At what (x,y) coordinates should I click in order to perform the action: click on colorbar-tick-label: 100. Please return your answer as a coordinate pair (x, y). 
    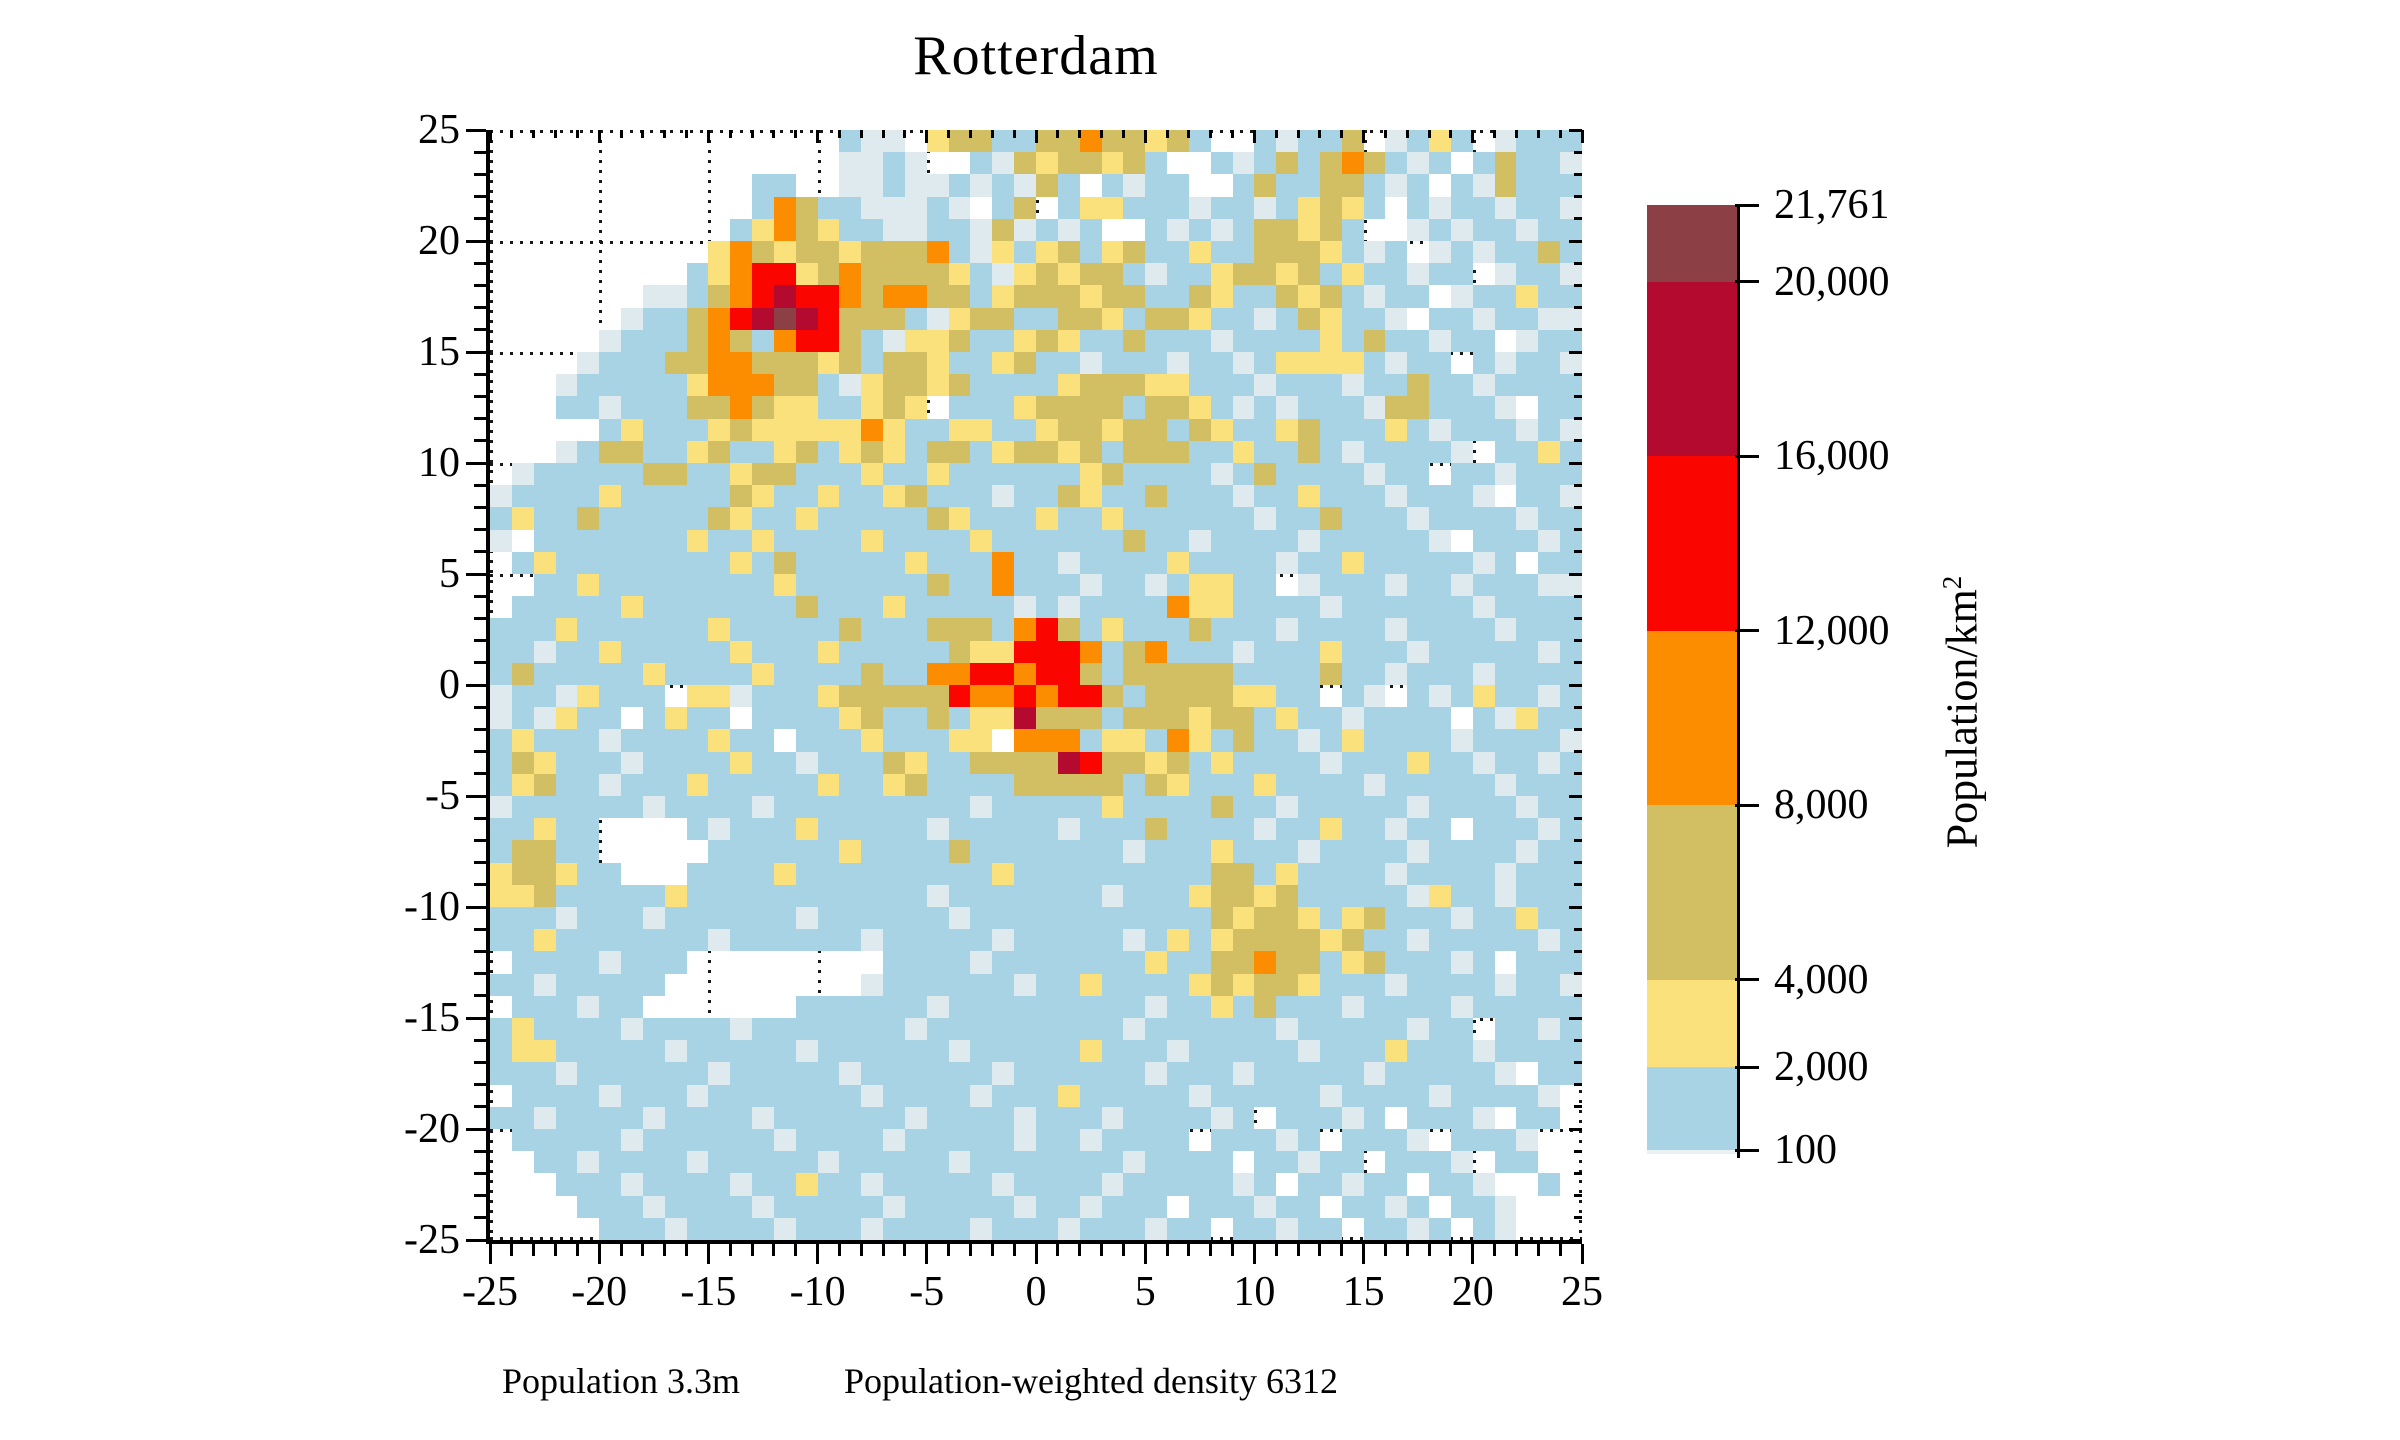
    Looking at the image, I should click on (1805, 1150).